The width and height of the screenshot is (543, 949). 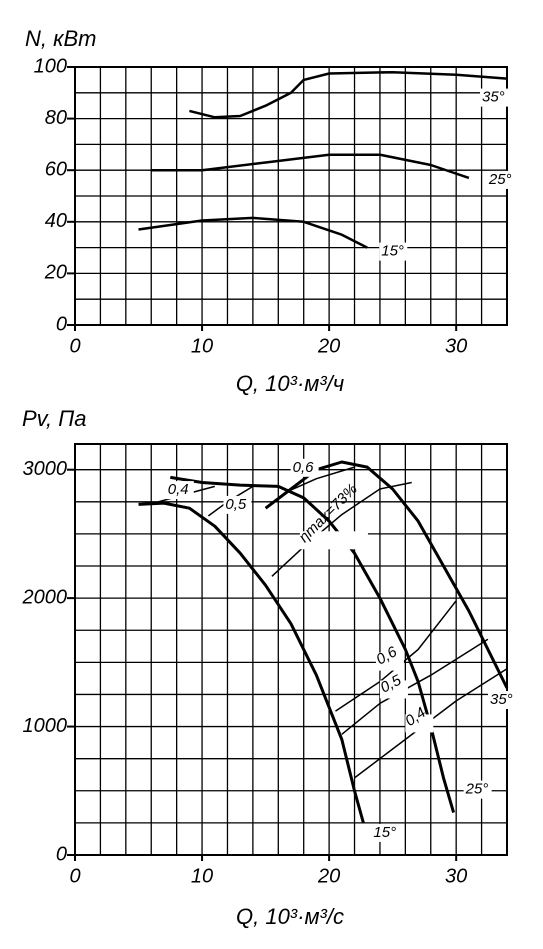 I want to click on y-tick-label: 100, so click(x=50, y=66).